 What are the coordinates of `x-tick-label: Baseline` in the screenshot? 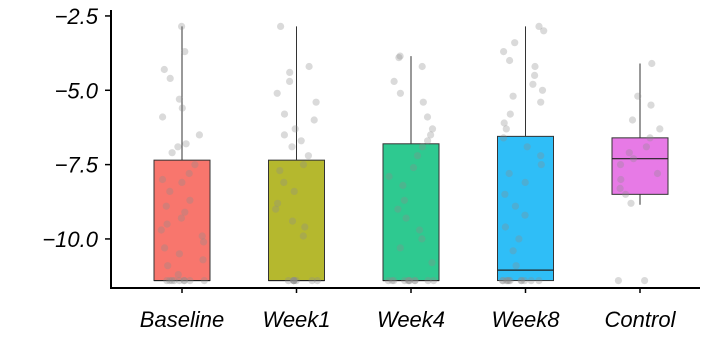 It's located at (182, 319).